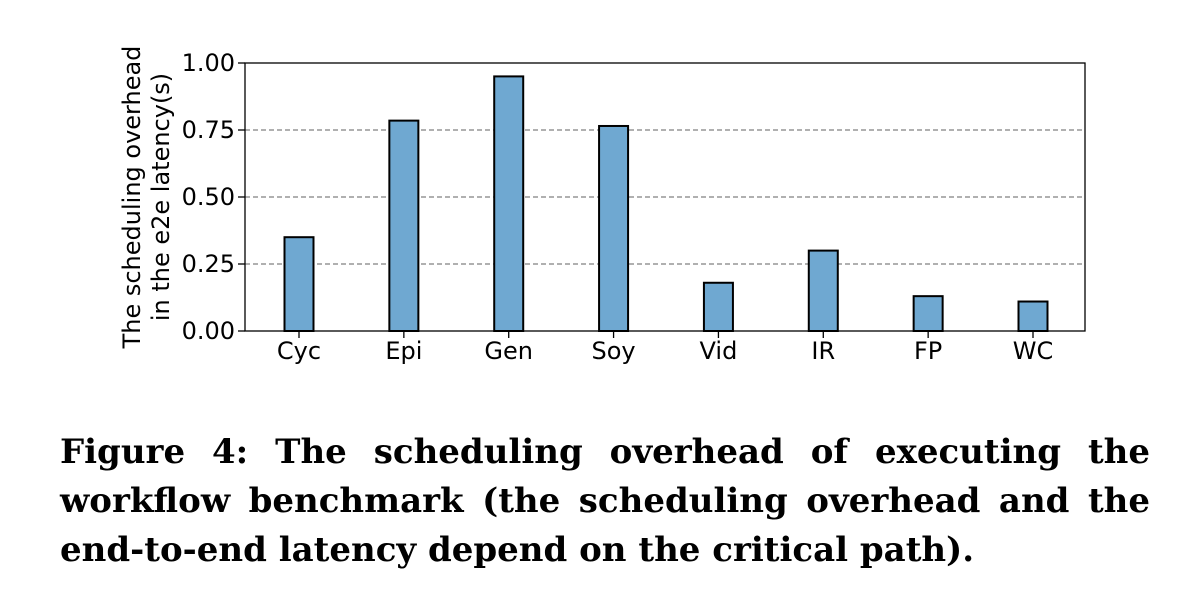  Describe the element at coordinates (823, 351) in the screenshot. I see `x-tick-label-ir: IR` at that location.